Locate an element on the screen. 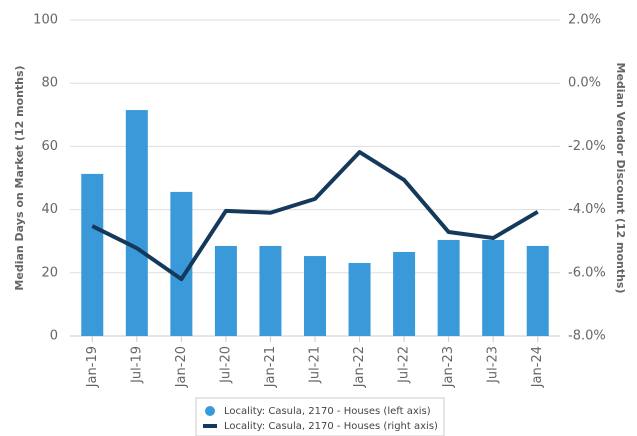 The image size is (637, 436). y2-tick-label: -6.0% is located at coordinates (587, 272).